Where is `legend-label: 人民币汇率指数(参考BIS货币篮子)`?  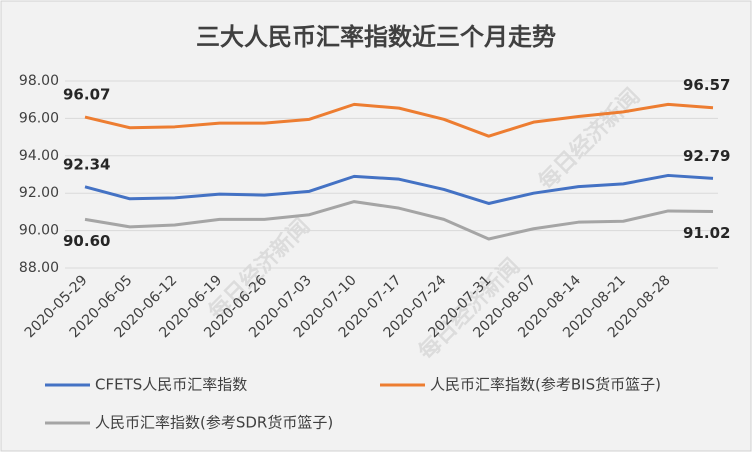 legend-label: 人民币汇率指数(参考BIS货币篮子) is located at coordinates (545, 385).